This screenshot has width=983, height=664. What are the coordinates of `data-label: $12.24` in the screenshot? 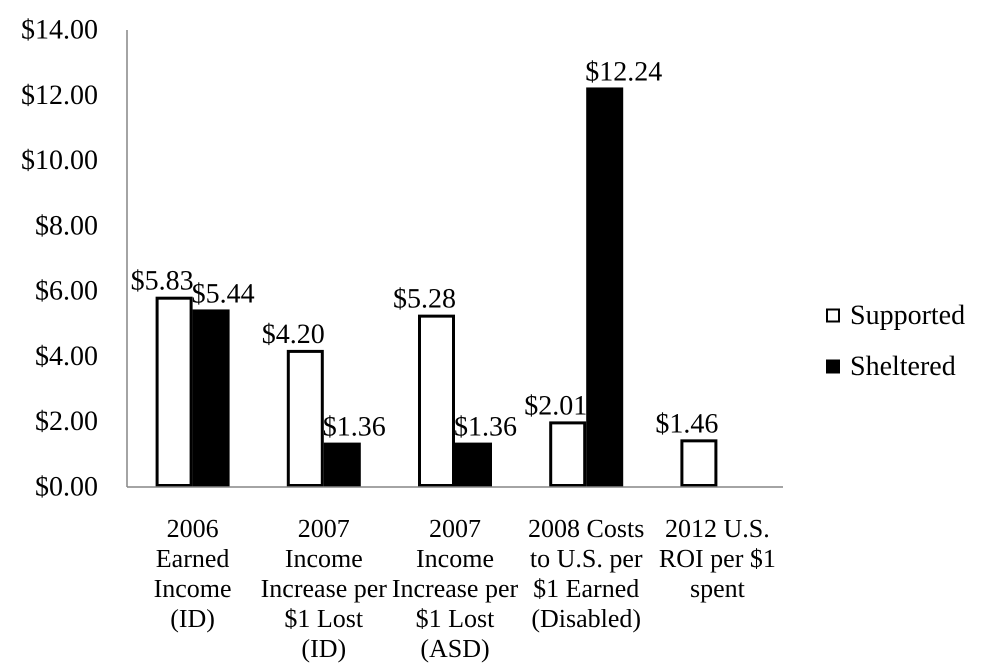 It's located at (623, 72).